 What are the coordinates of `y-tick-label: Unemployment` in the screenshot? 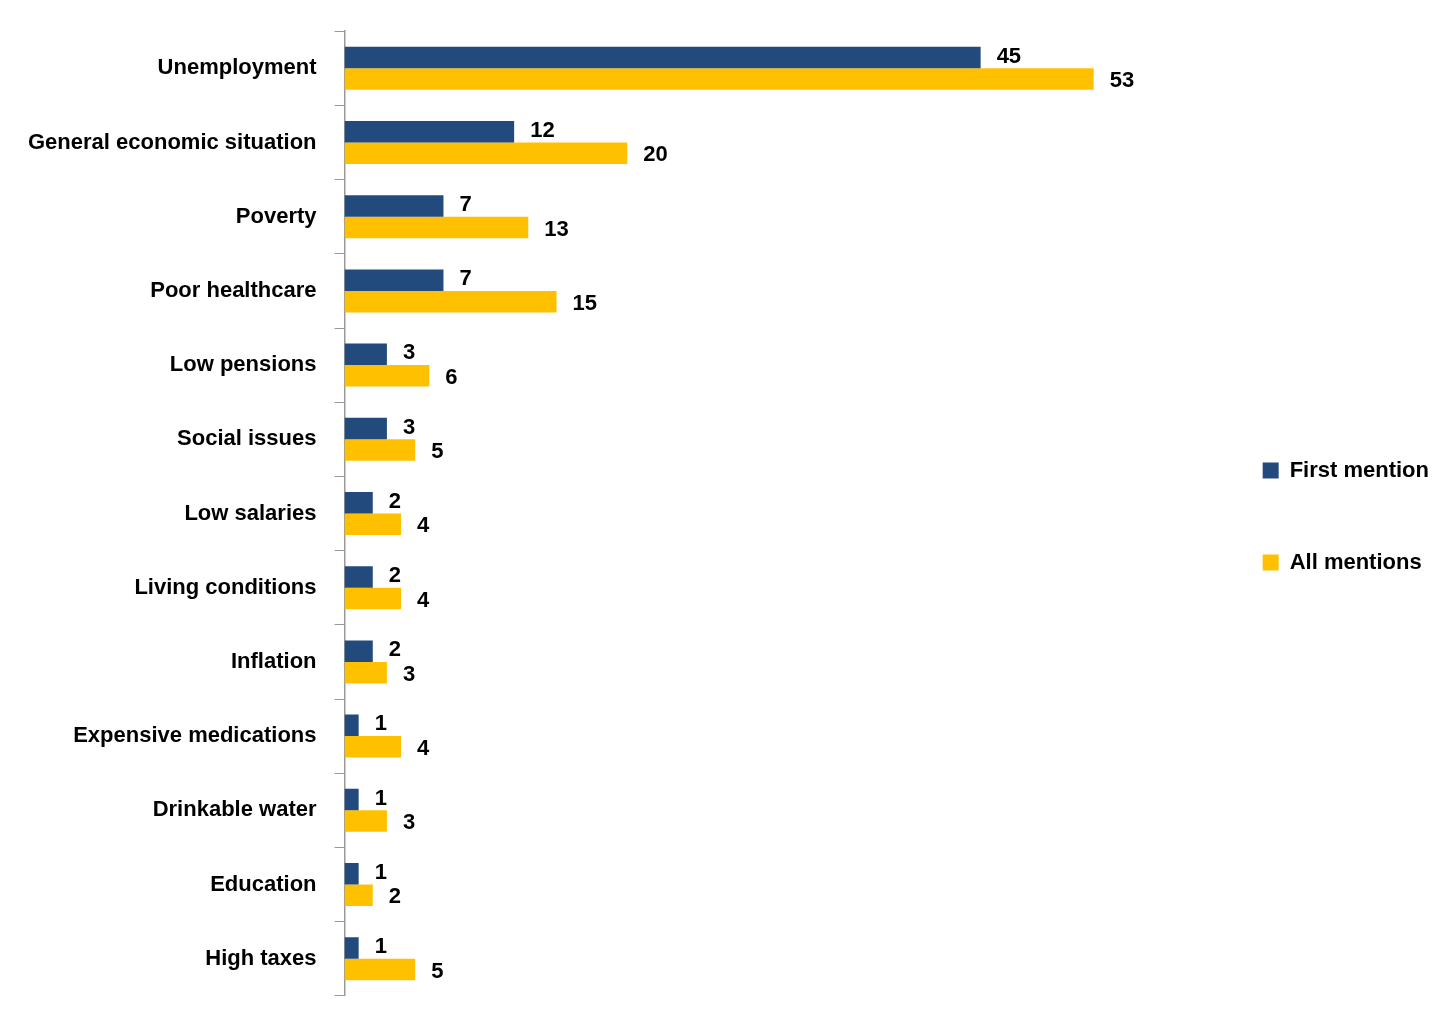 It's located at (237, 67).